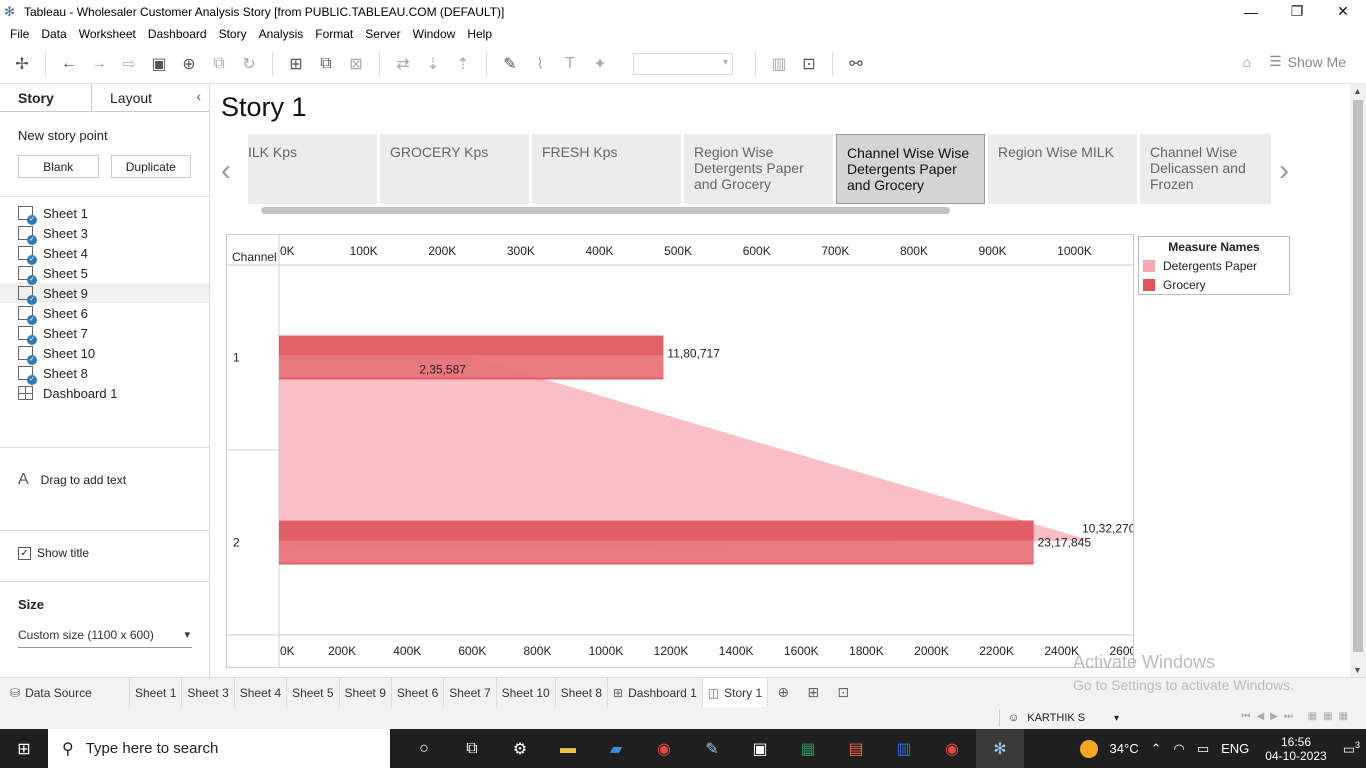 Image resolution: width=1366 pixels, height=768 pixels. What do you see at coordinates (150, 166) in the screenshot?
I see `duplicate-button: Duplicate` at bounding box center [150, 166].